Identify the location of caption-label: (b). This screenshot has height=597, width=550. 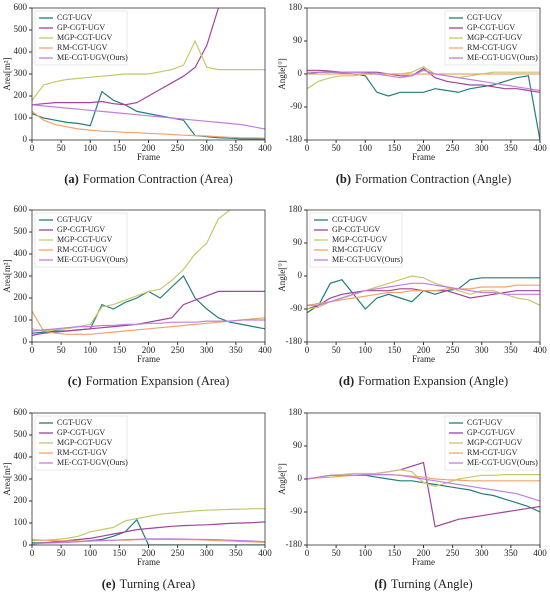
(343, 179).